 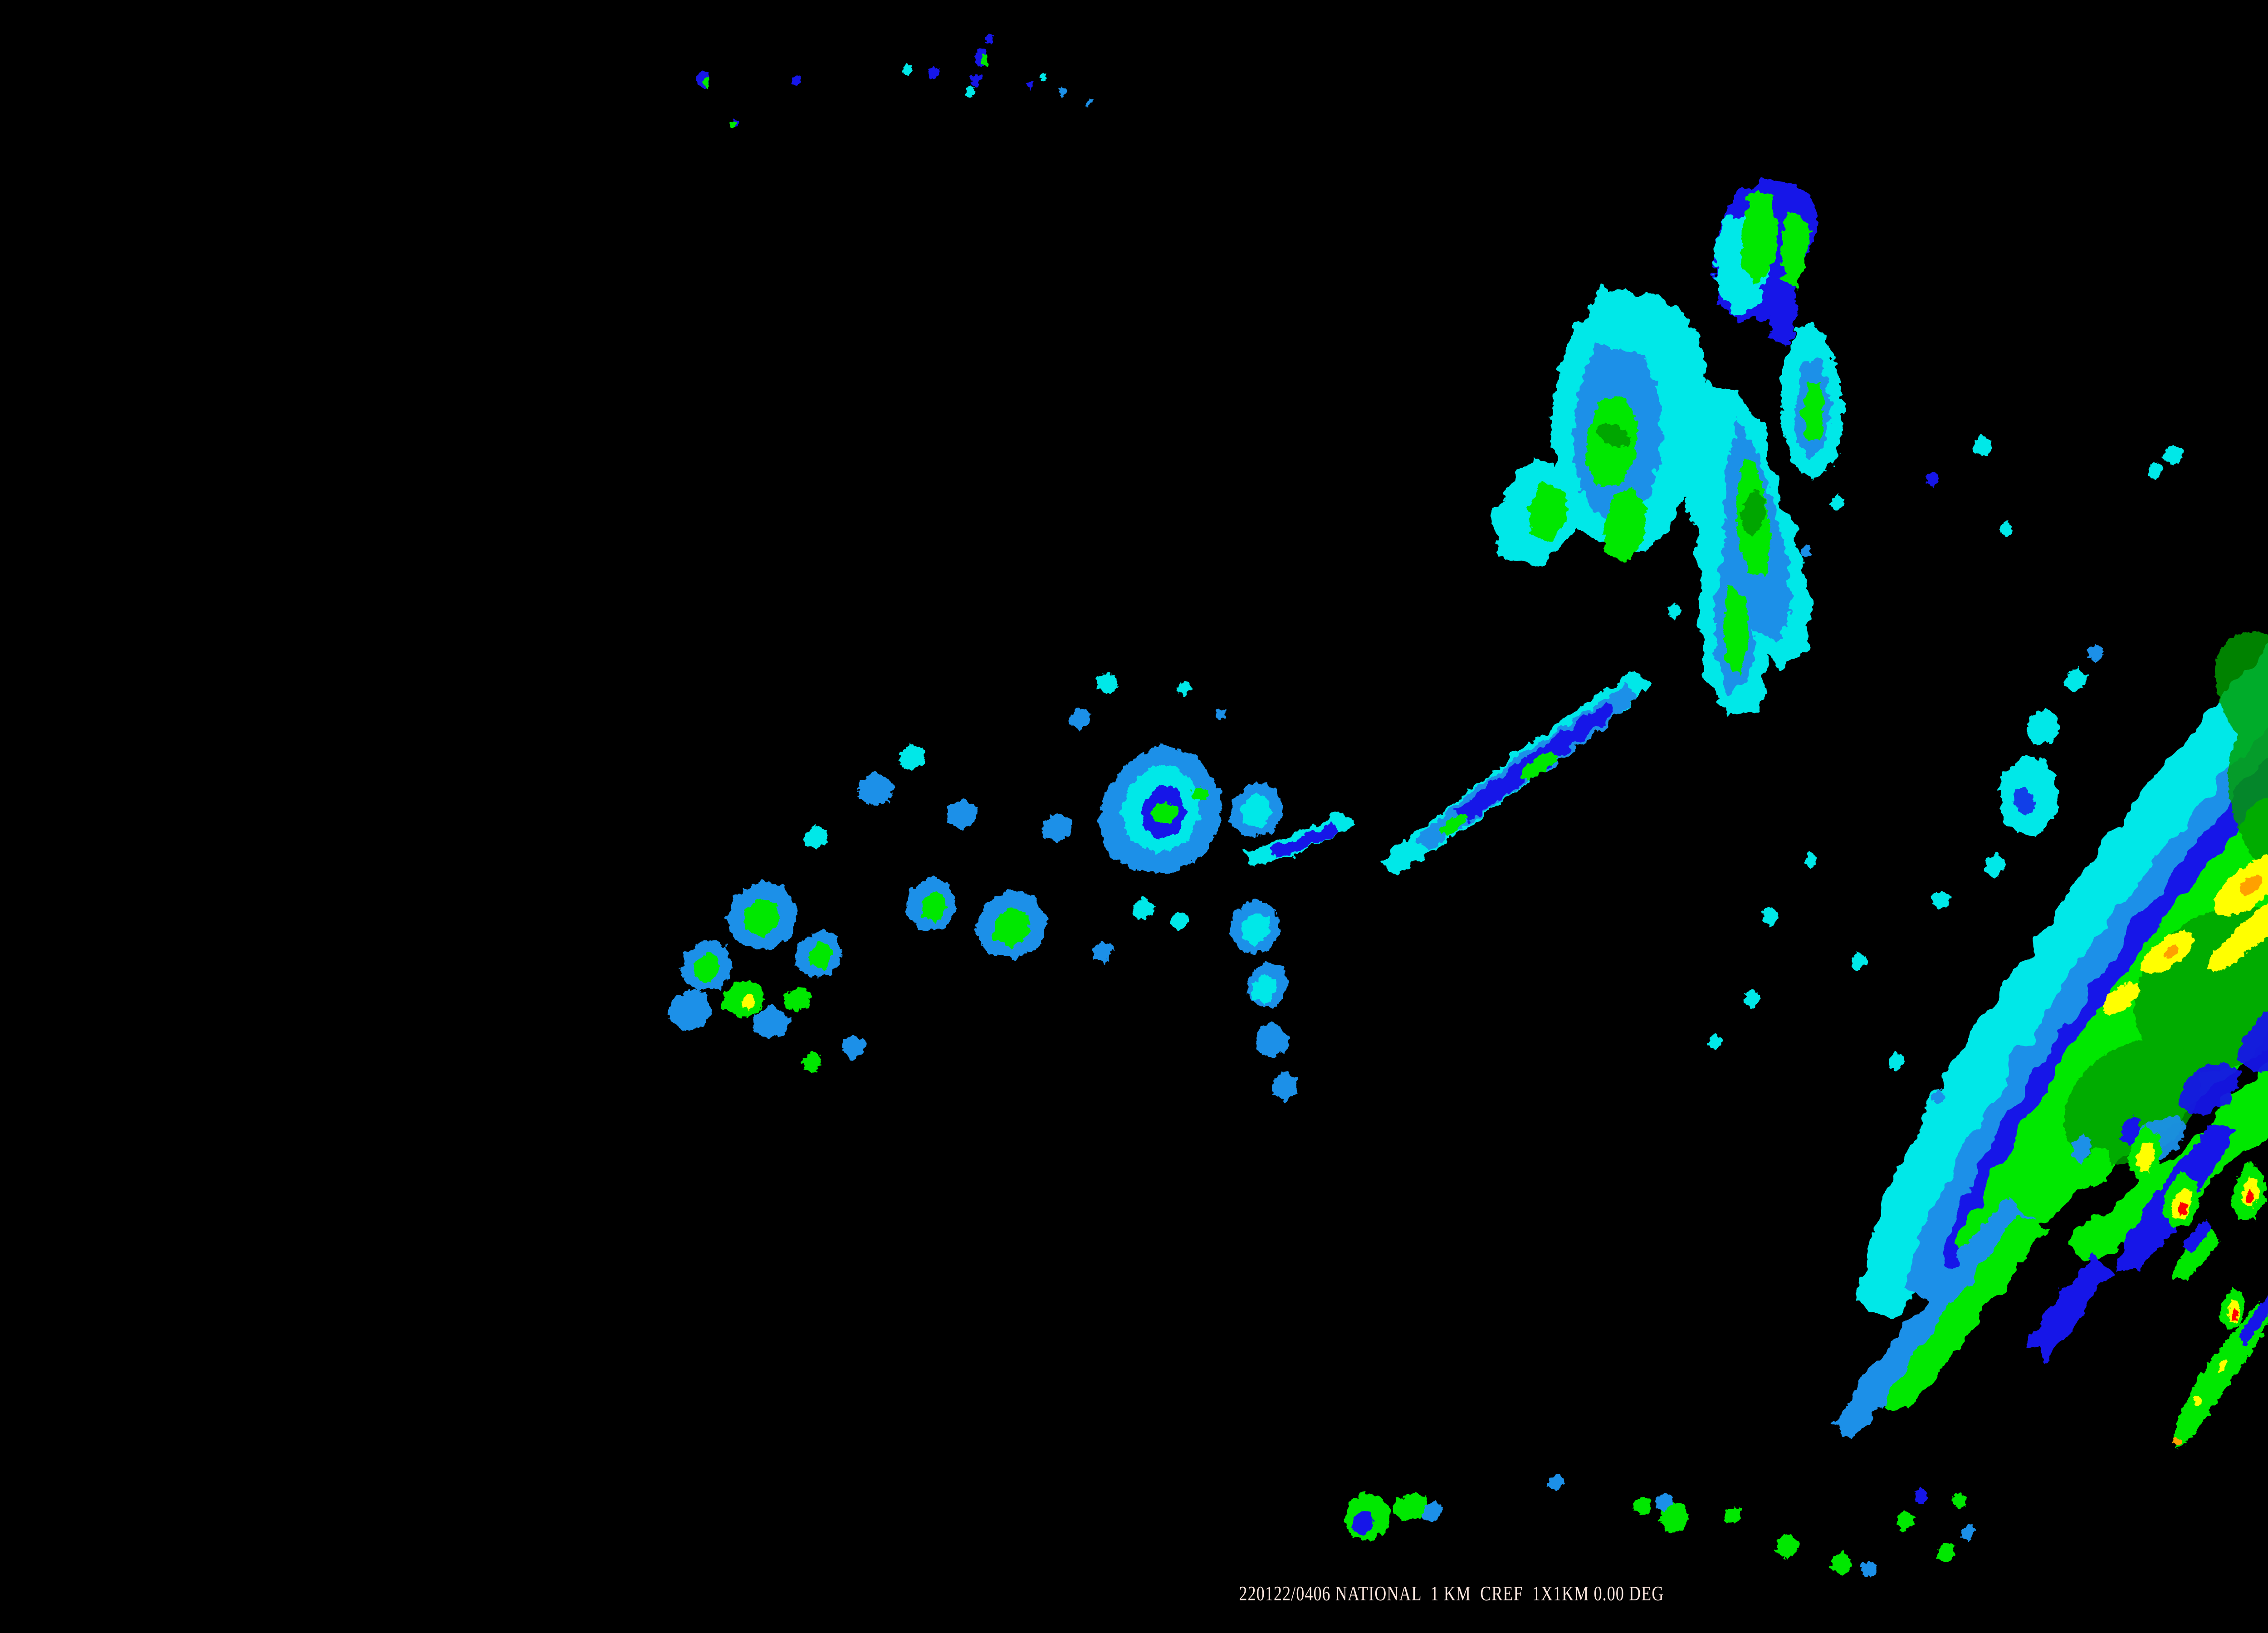 What do you see at coordinates (895, 81) in the screenshot?
I see `echo-top-edge-specks` at bounding box center [895, 81].